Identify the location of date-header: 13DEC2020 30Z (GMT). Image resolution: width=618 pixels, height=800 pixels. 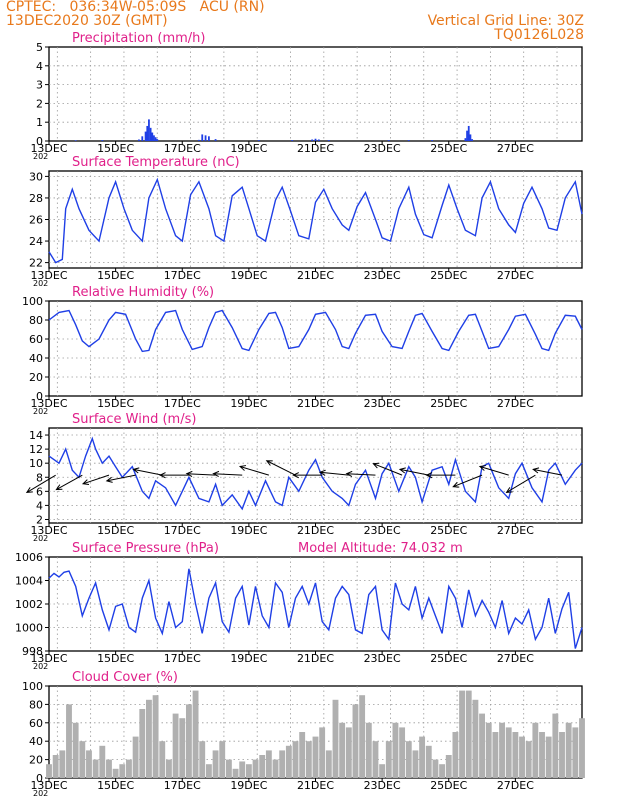
(87, 21).